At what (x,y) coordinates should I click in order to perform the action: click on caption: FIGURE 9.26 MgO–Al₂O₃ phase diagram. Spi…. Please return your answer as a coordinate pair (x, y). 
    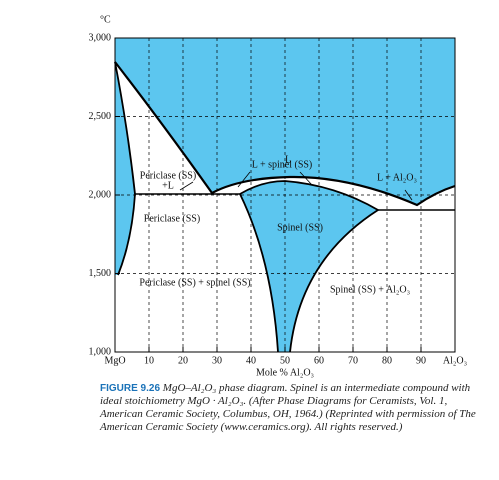
    Looking at the image, I should click on (296, 408).